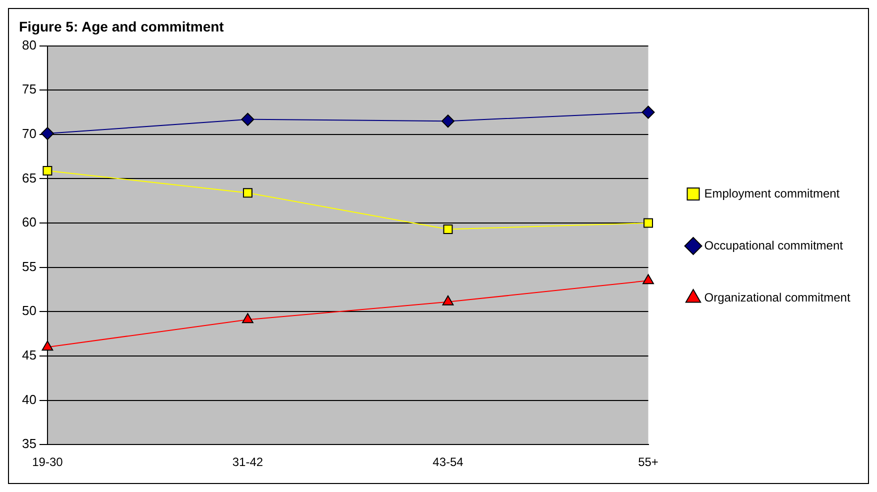 This screenshot has width=877, height=492. Describe the element at coordinates (29, 133) in the screenshot. I see `y-tick-label: 70` at that location.